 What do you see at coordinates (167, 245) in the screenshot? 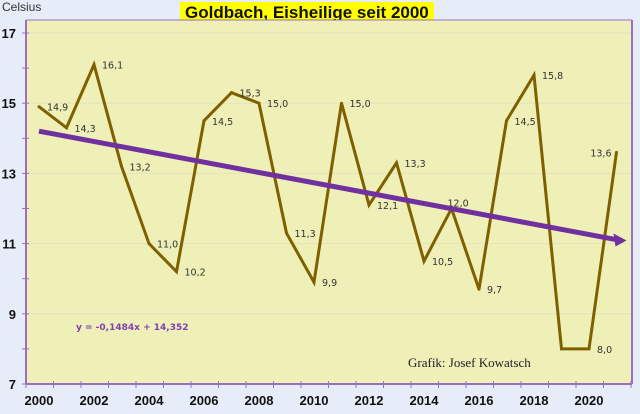
I see `data-label: 11,0` at bounding box center [167, 245].